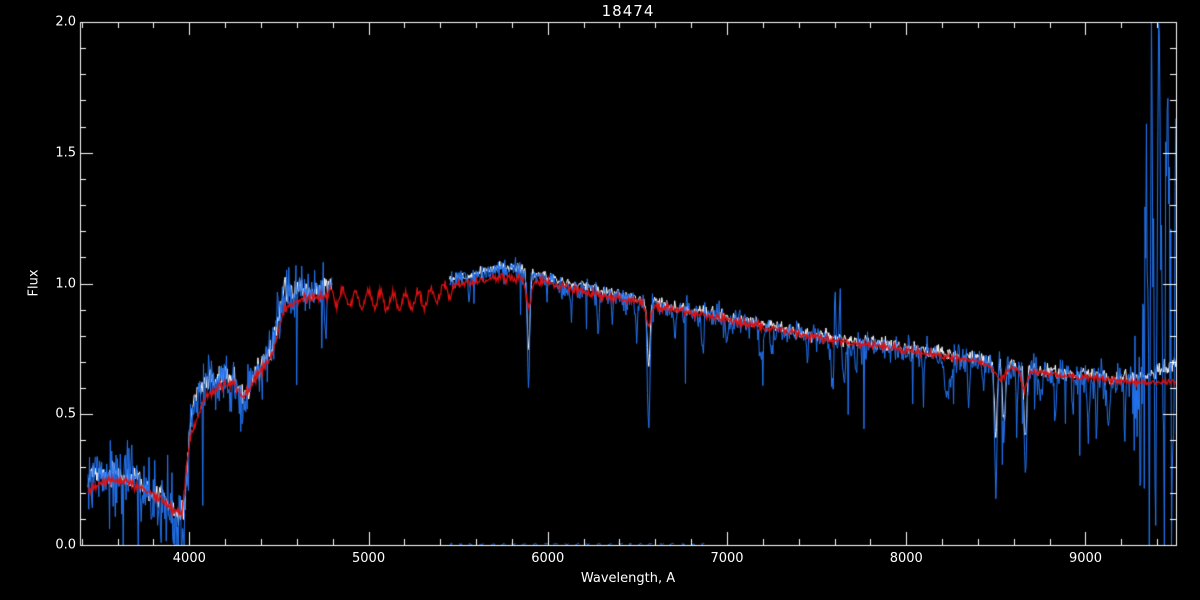 The height and width of the screenshot is (600, 1200). Describe the element at coordinates (548, 558) in the screenshot. I see `x-tick-label: 6000` at that location.